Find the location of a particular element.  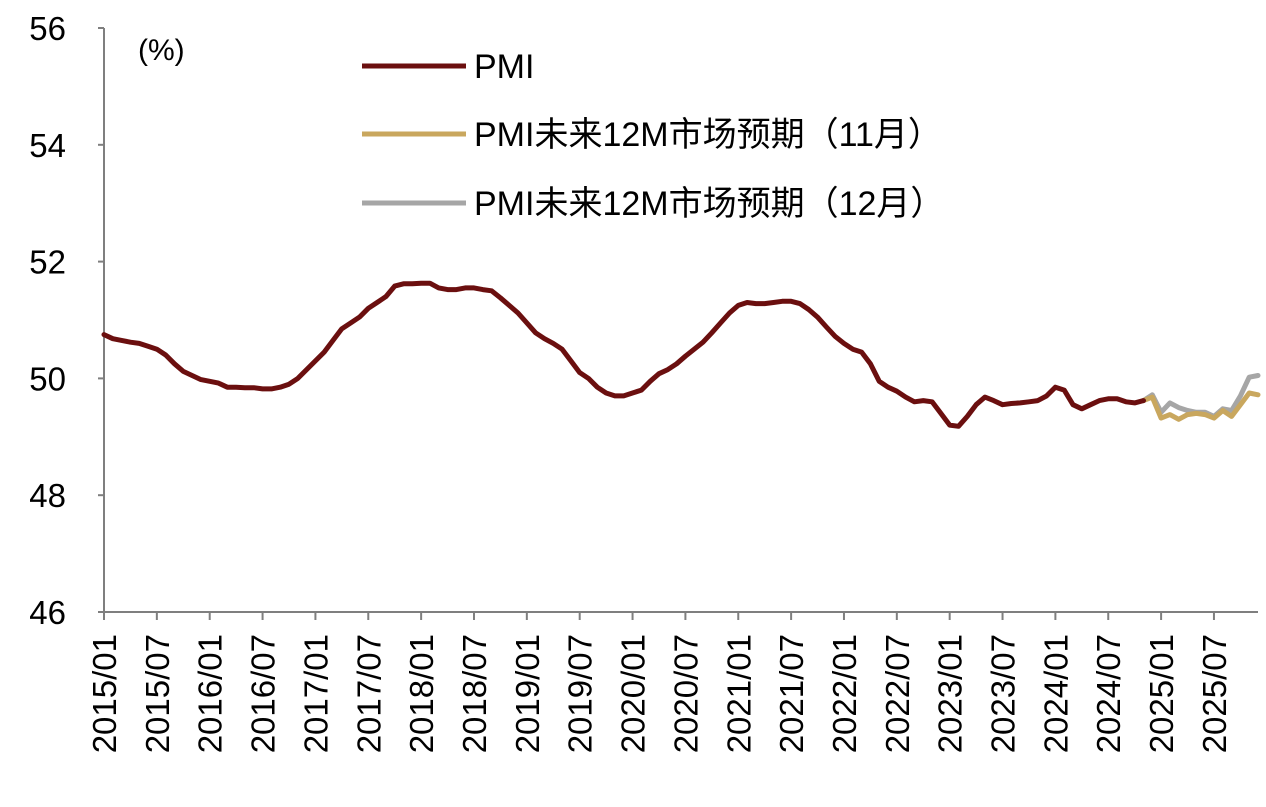

y-axis-ticks: 46 48 50 52 54 56 is located at coordinates (66, 320).